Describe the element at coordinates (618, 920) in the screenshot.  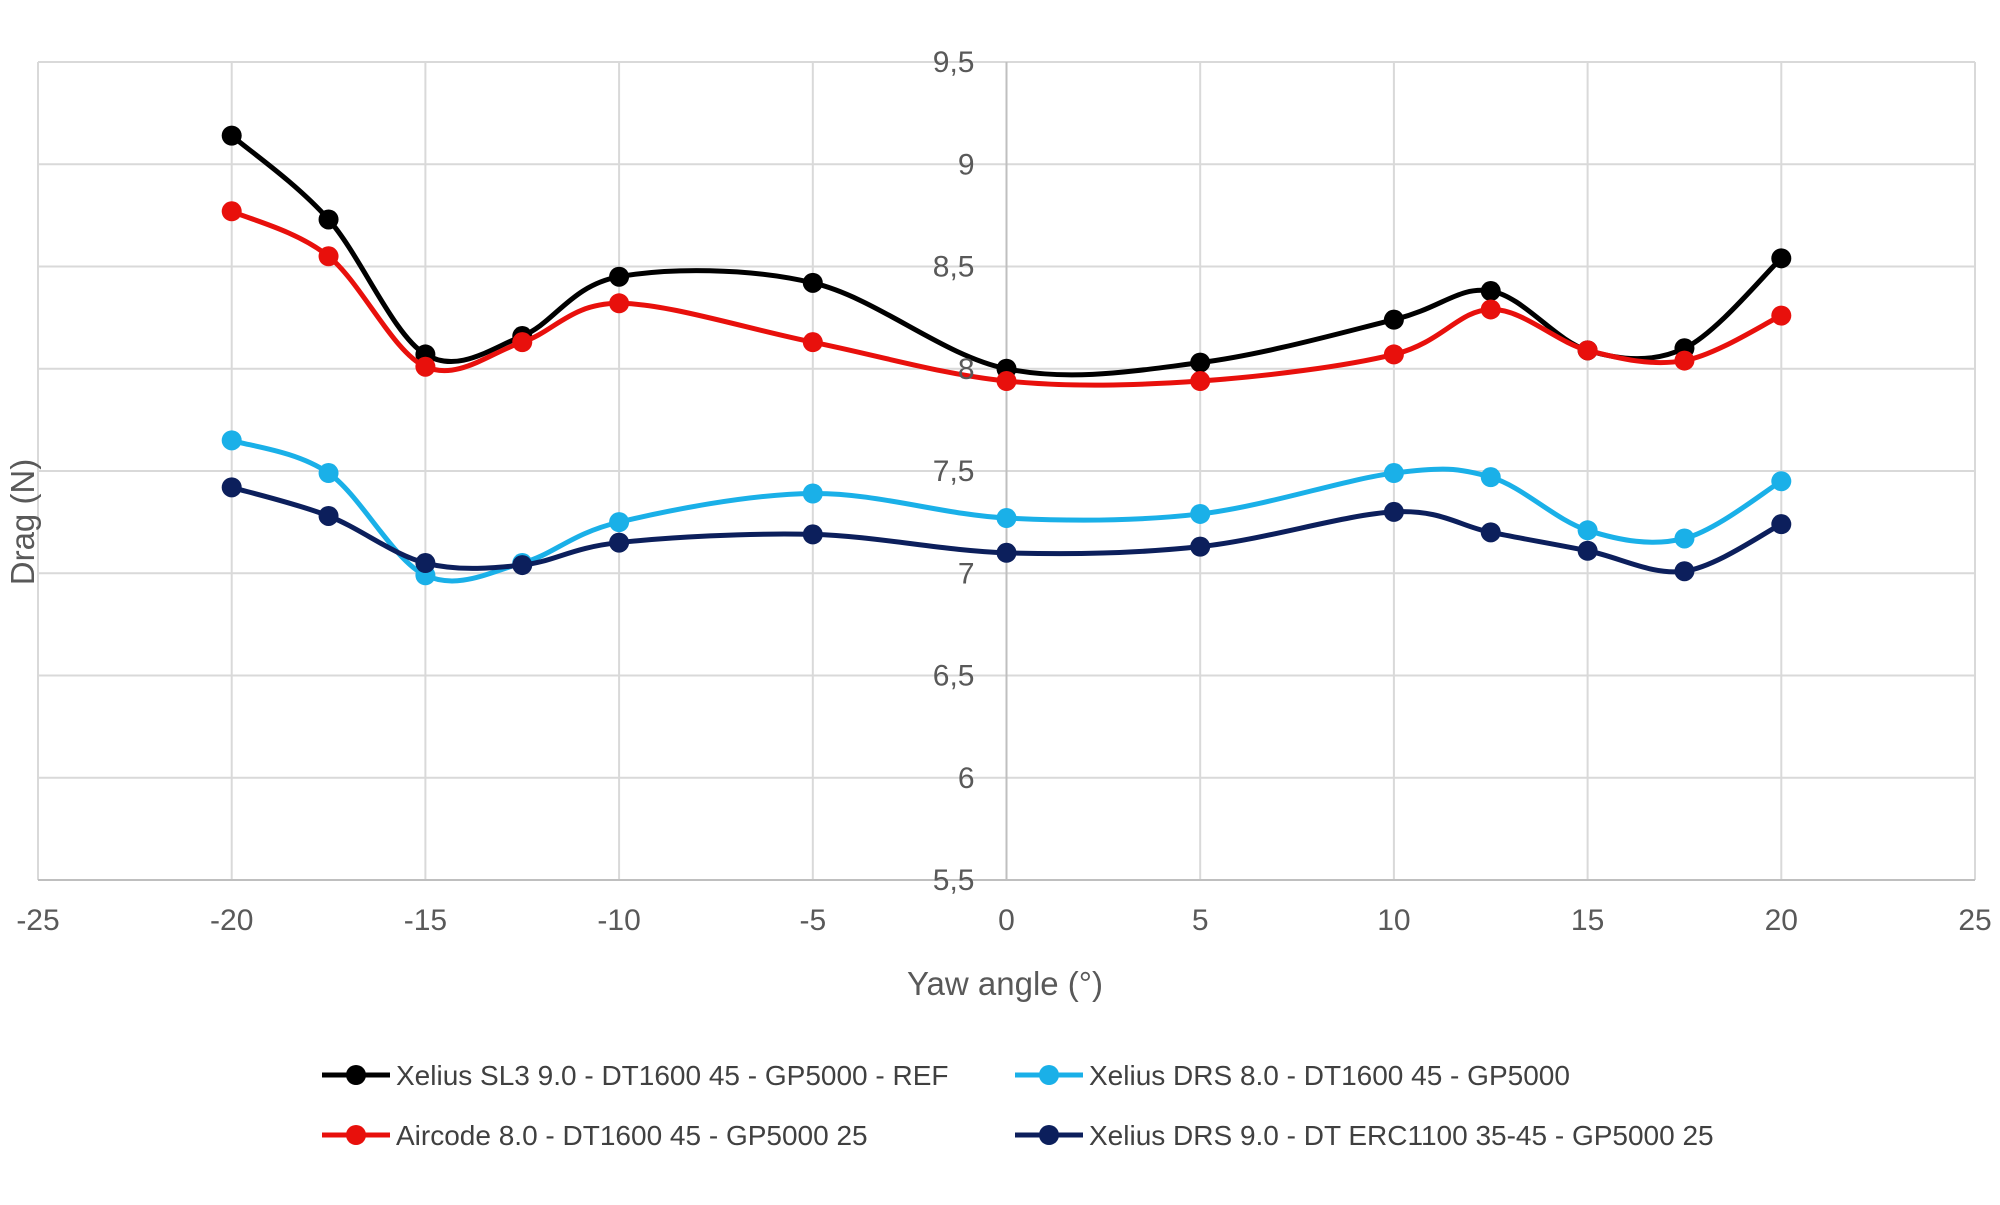
I see `x-tick-label: -10` at that location.